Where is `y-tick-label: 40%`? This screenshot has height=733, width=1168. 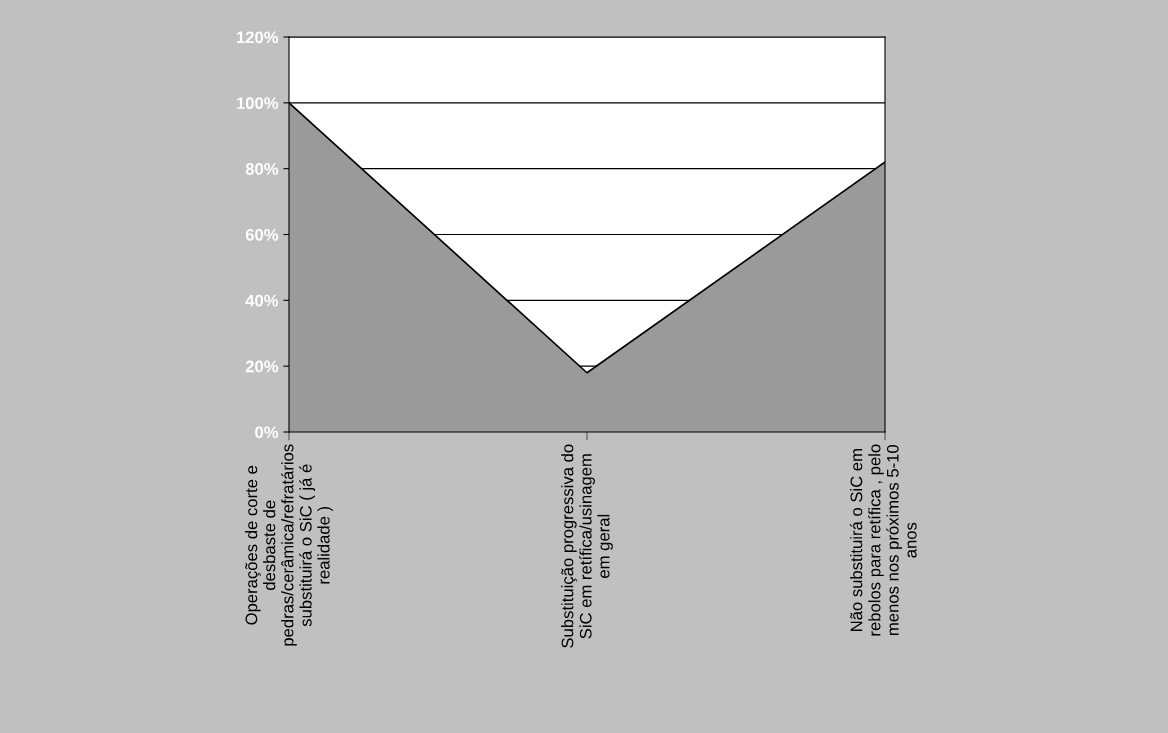
y-tick-label: 40% is located at coordinates (262, 300).